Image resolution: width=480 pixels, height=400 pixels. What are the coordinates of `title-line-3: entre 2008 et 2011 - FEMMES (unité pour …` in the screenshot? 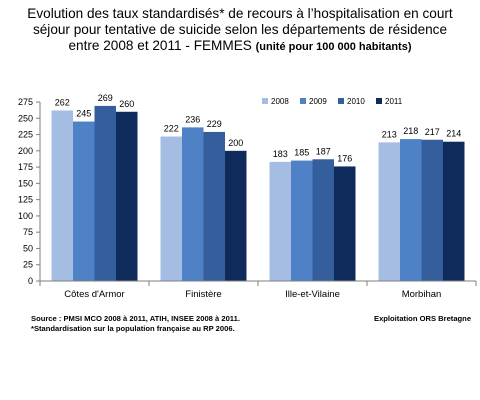 It's located at (240, 46).